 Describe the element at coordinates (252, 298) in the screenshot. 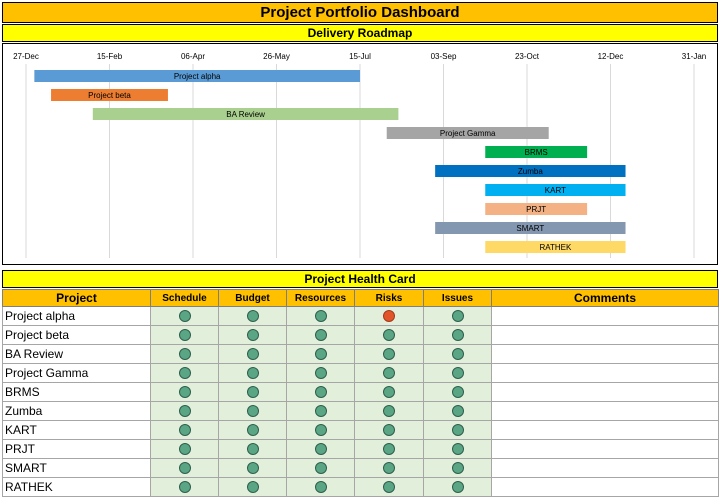

I see `col-header-budget: Budget` at that location.